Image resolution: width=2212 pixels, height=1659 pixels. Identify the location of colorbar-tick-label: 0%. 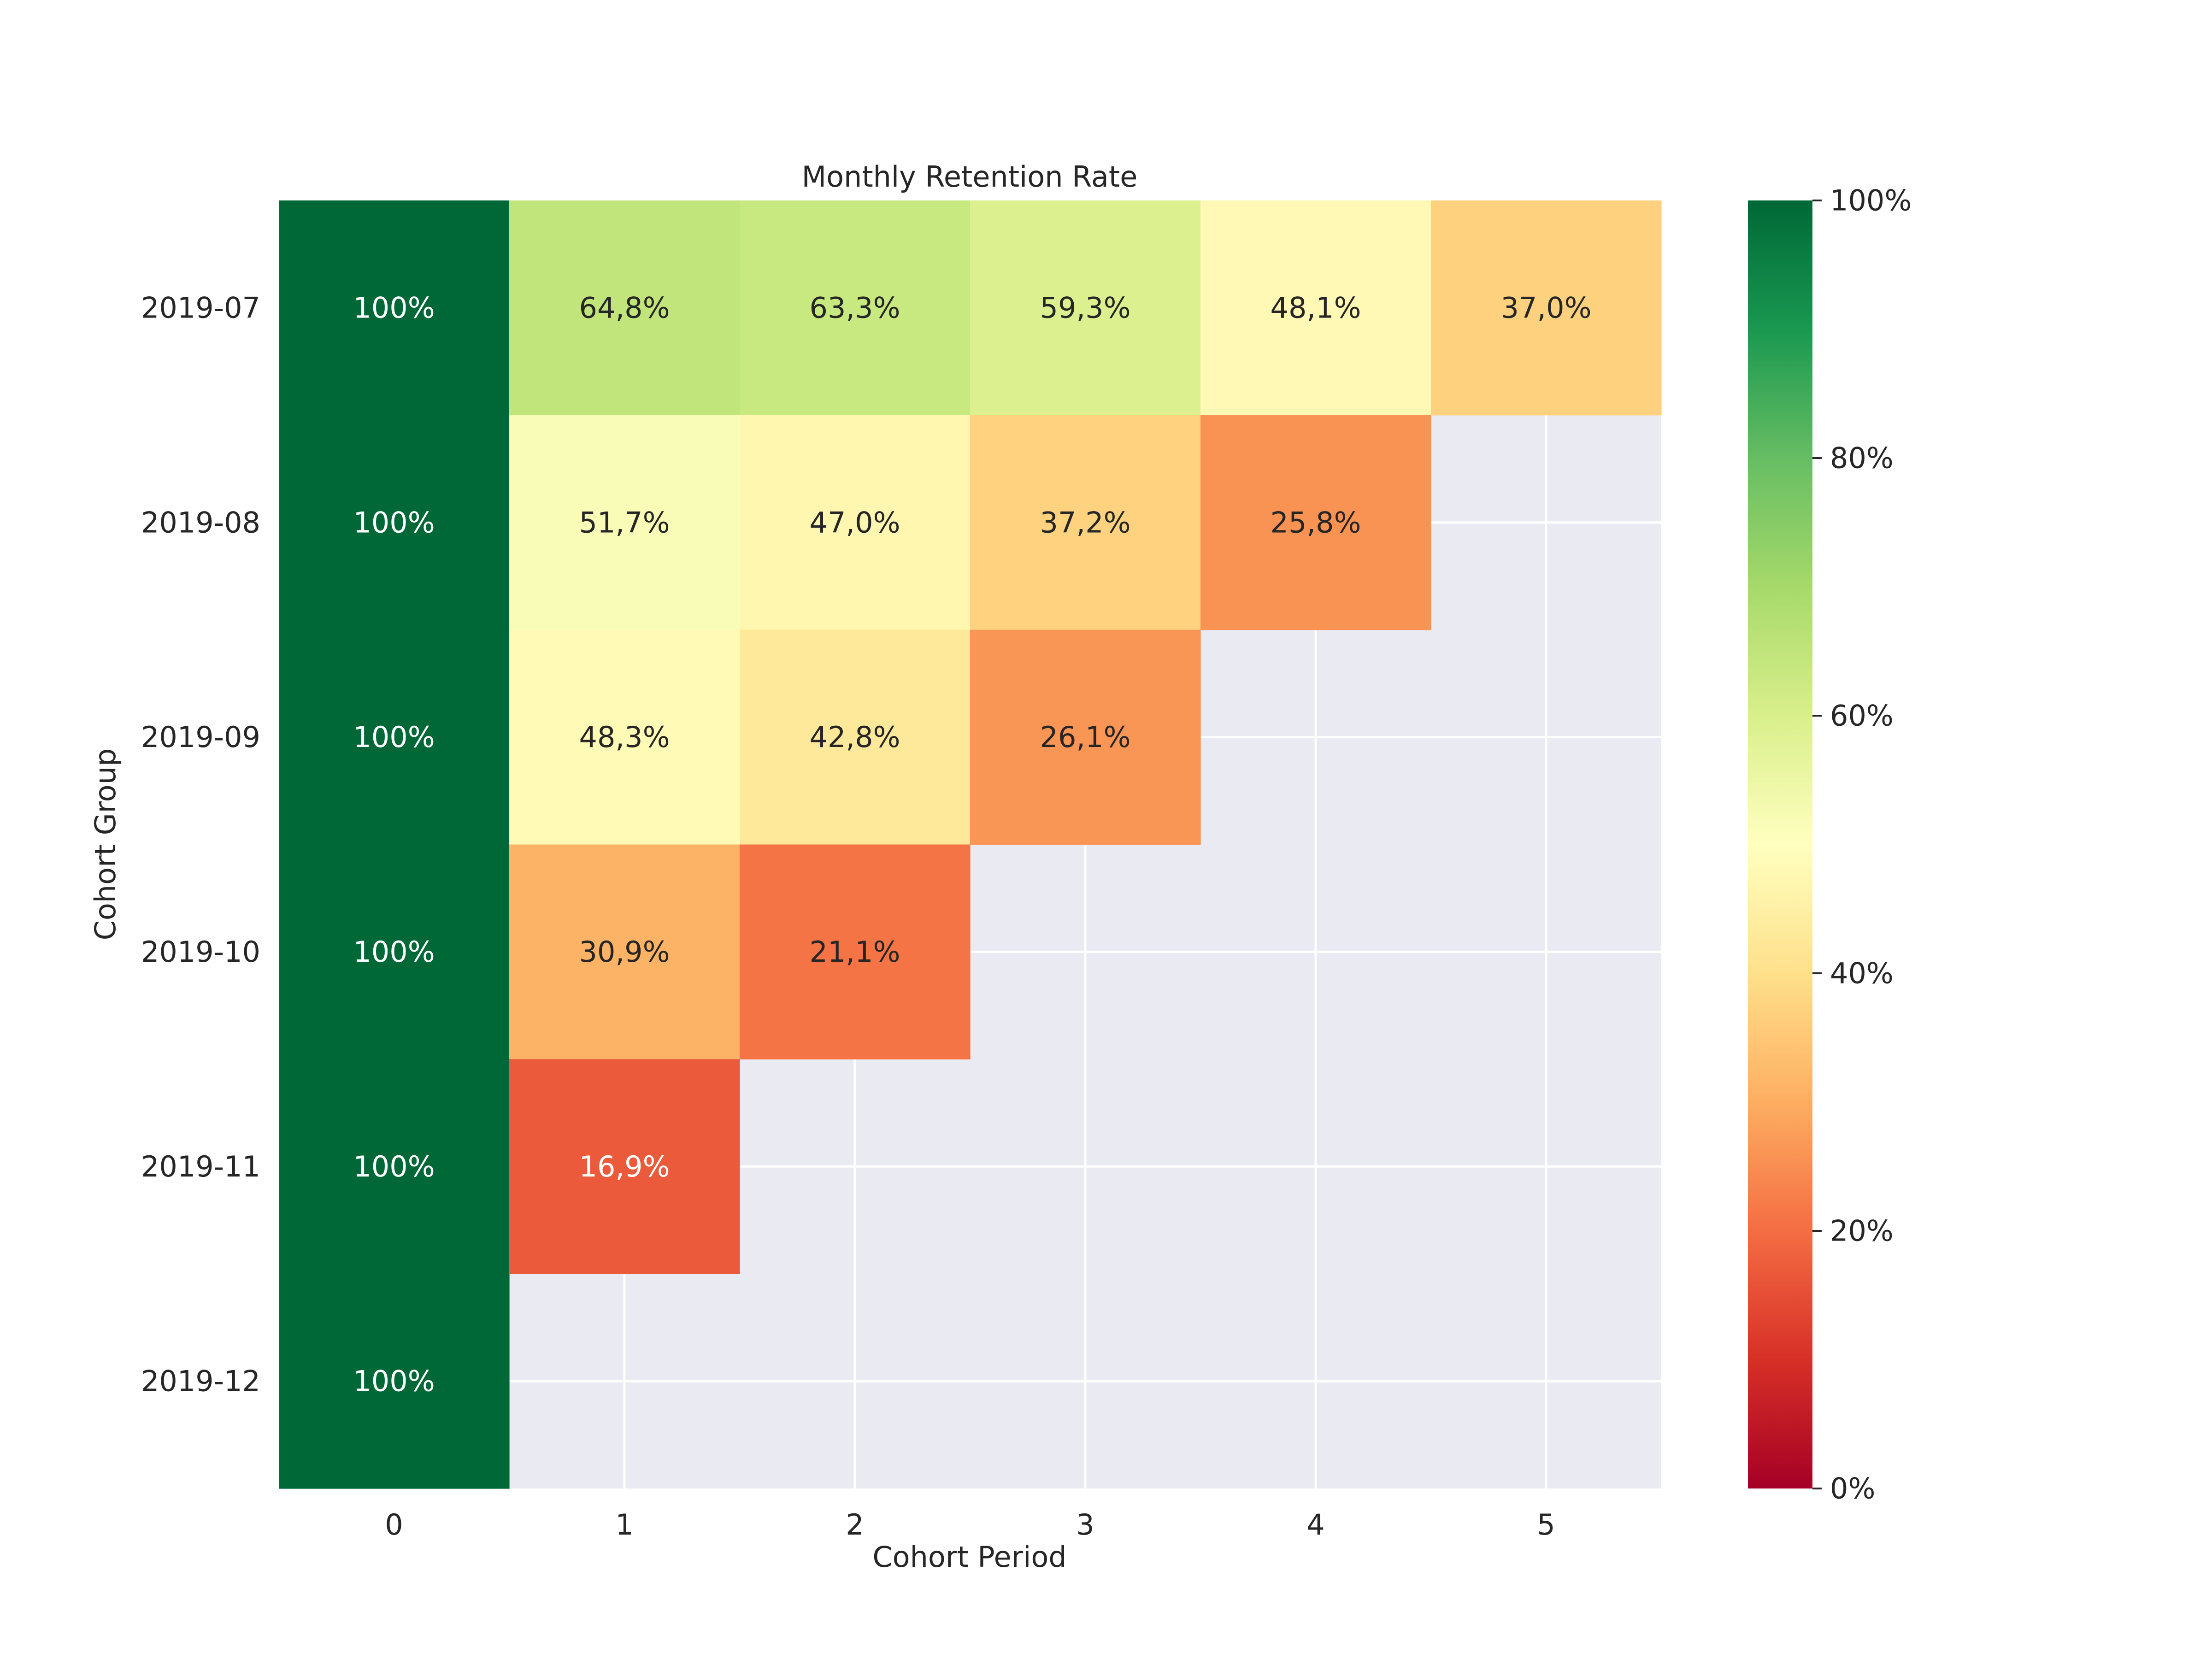
(1852, 1489).